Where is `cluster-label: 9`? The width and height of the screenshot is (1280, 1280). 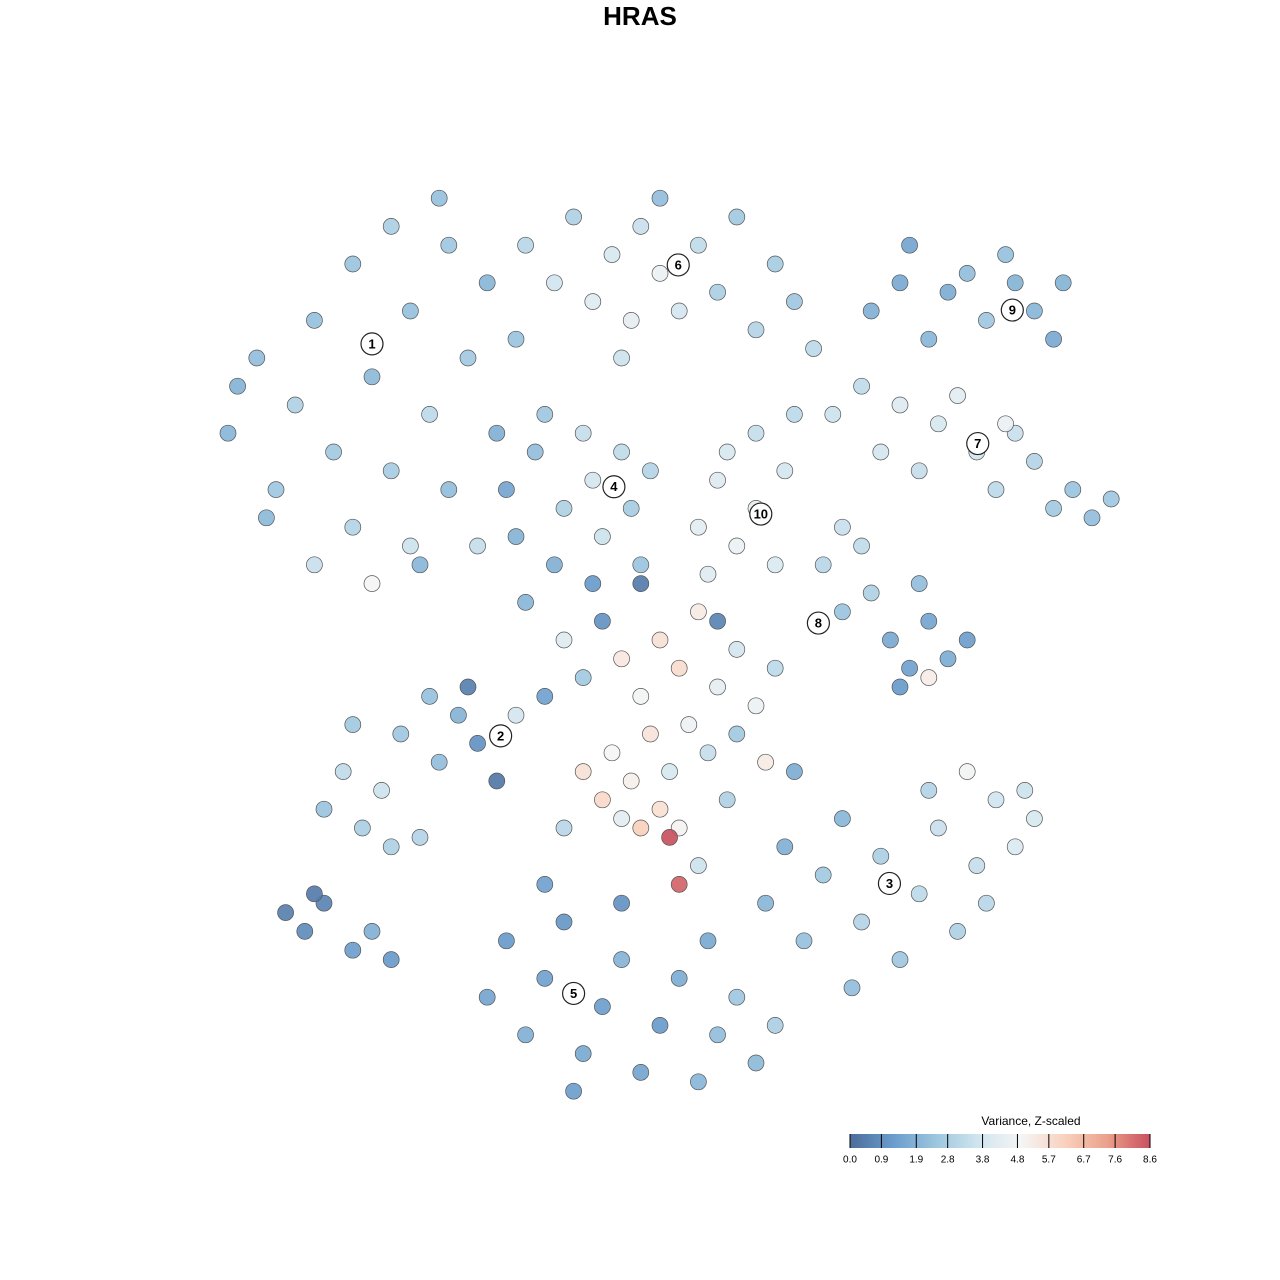
cluster-label: 9 is located at coordinates (1012, 309).